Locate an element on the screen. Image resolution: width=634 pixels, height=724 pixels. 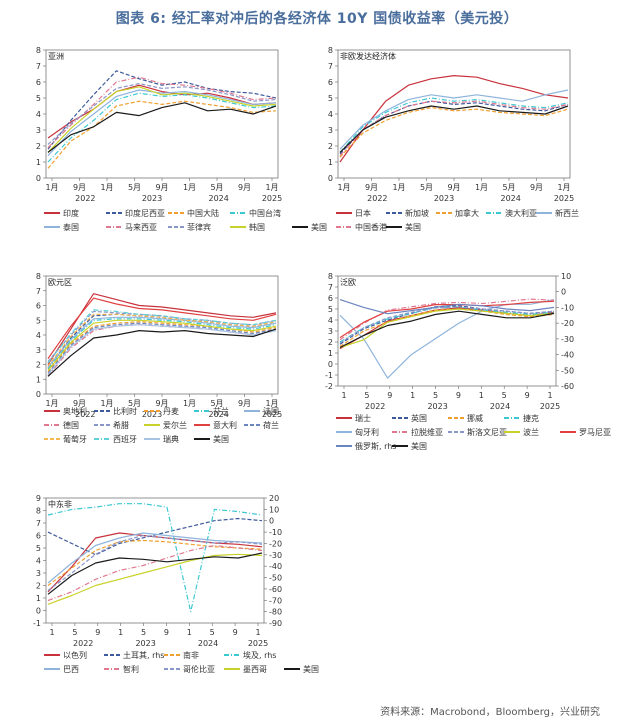
legend-label: 泰国 is located at coordinates (71, 227).